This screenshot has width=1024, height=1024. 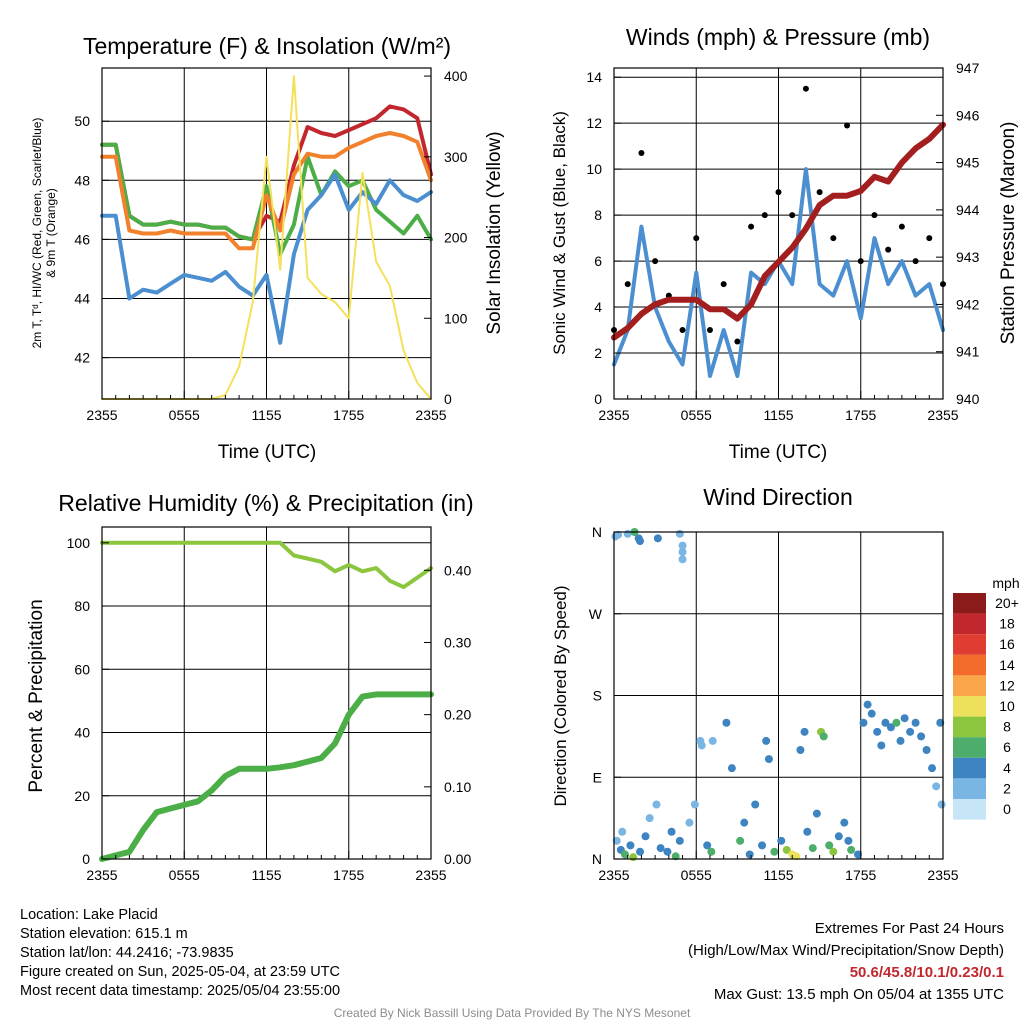 What do you see at coordinates (968, 304) in the screenshot?
I see `y2-tick-label: 942` at bounding box center [968, 304].